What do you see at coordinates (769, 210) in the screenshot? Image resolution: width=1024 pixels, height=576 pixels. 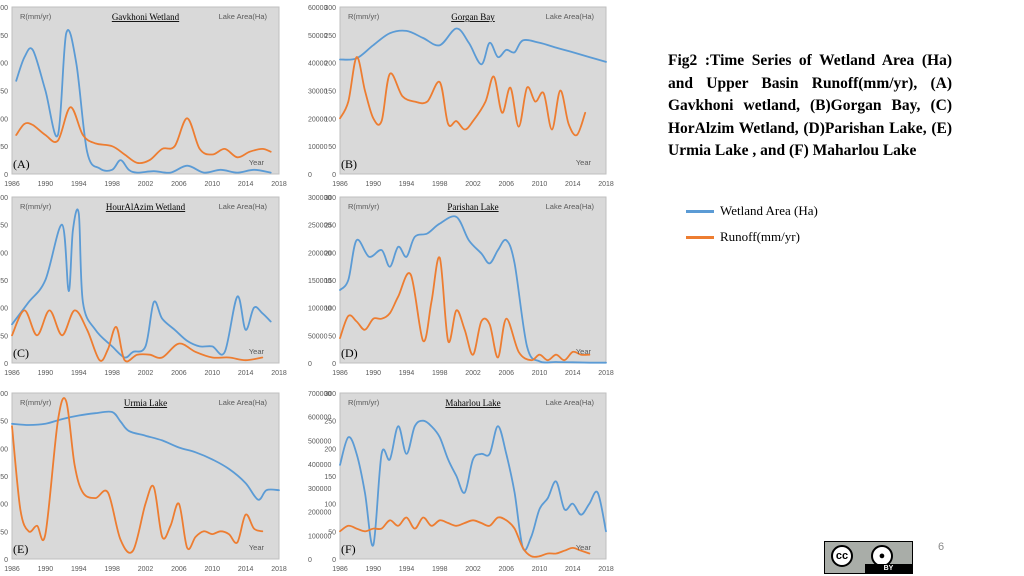 I see `legend-label-wetland-area: Wetland Area (Ha)` at bounding box center [769, 210].